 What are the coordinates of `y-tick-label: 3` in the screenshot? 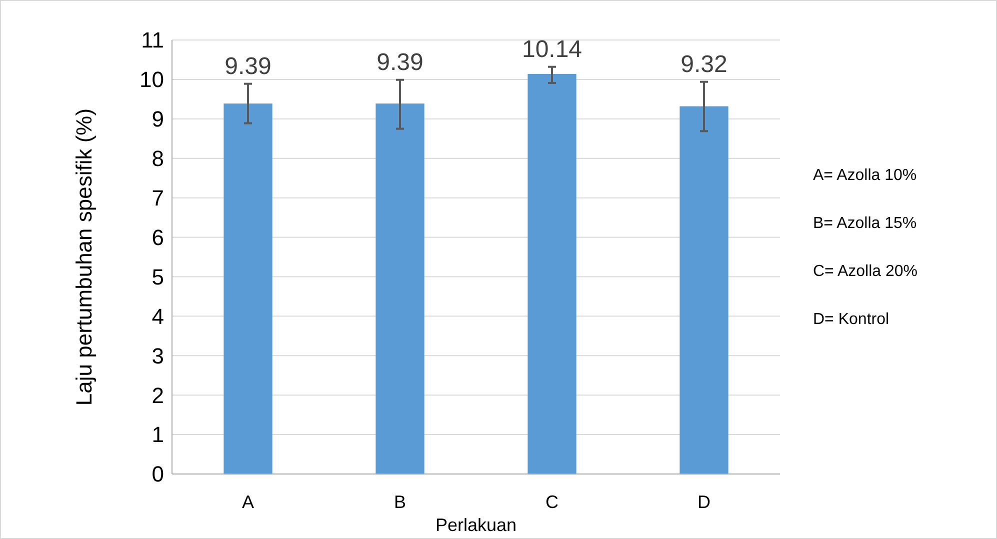 It's located at (158, 355).